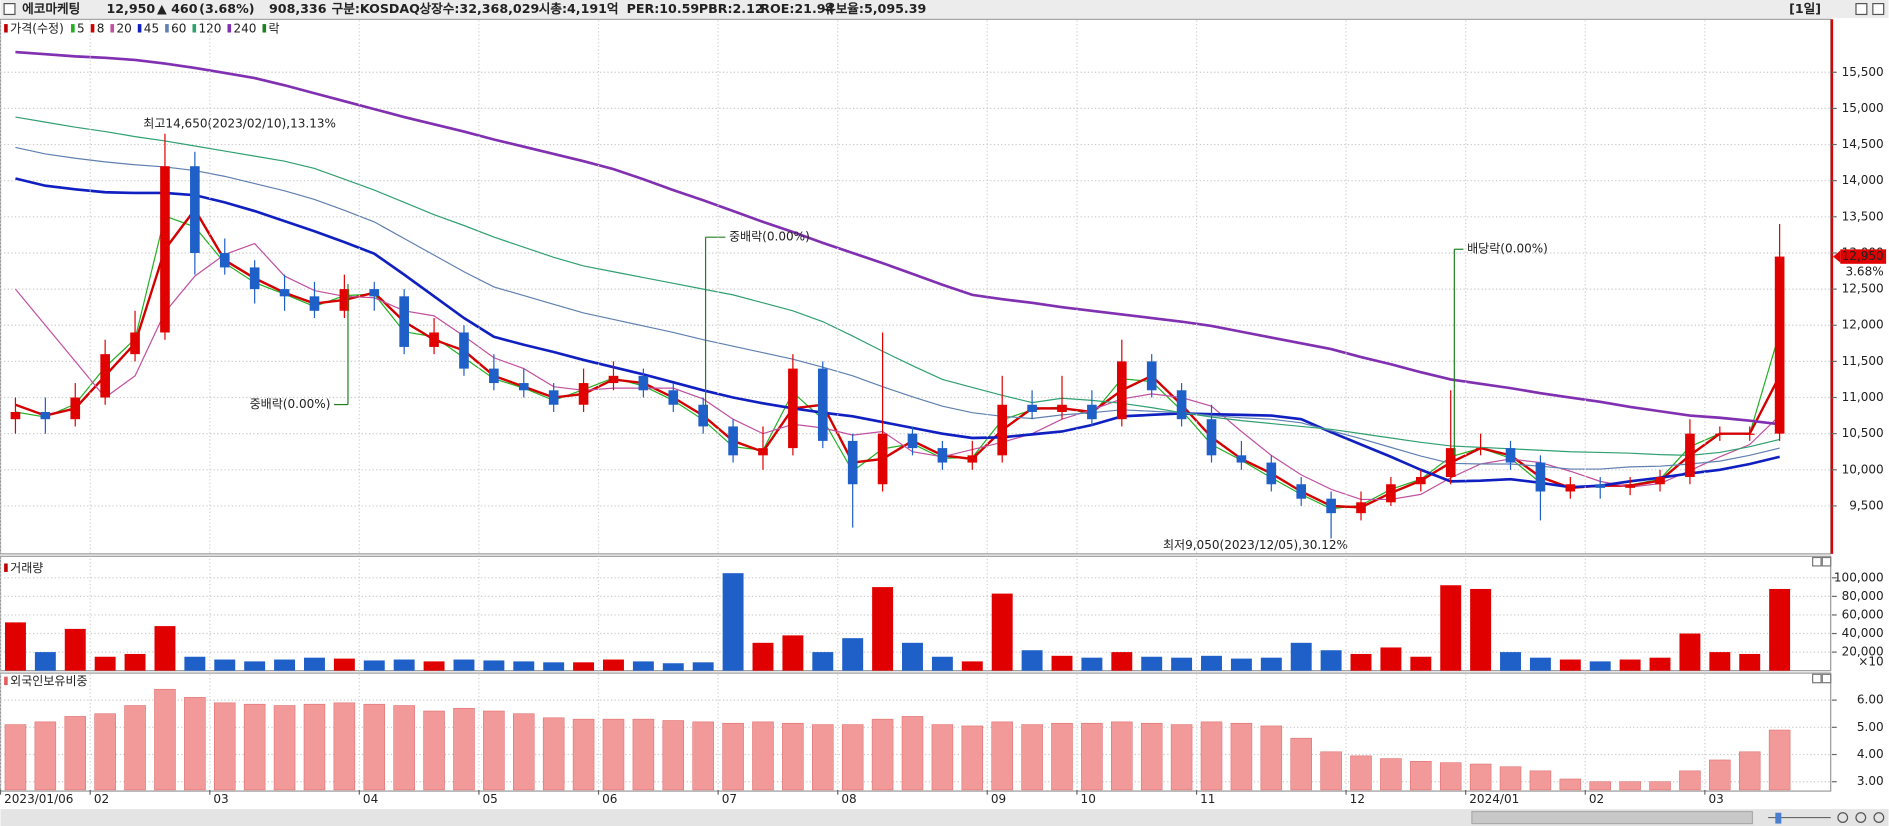  I want to click on y-tick-label: 11,500, so click(1863, 361).